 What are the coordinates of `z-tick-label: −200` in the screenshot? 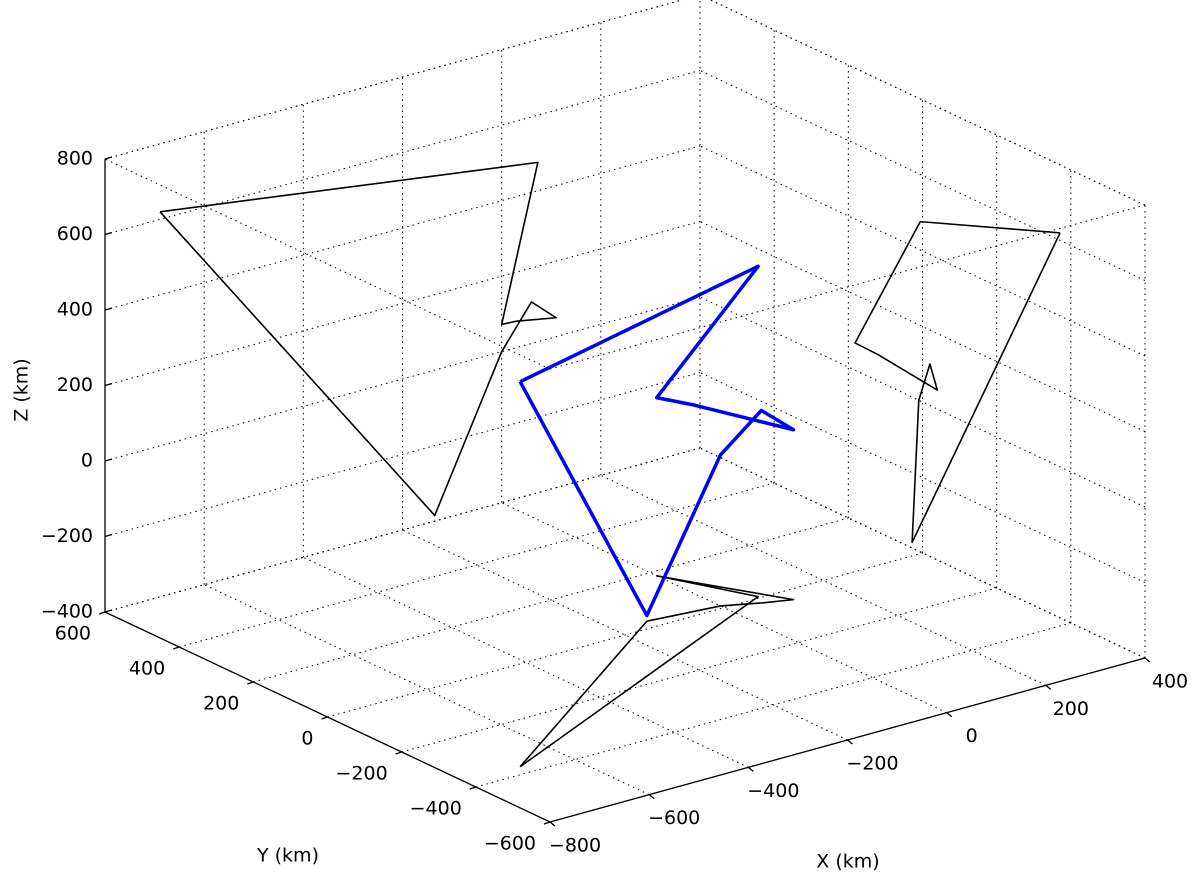 It's located at (67, 536).